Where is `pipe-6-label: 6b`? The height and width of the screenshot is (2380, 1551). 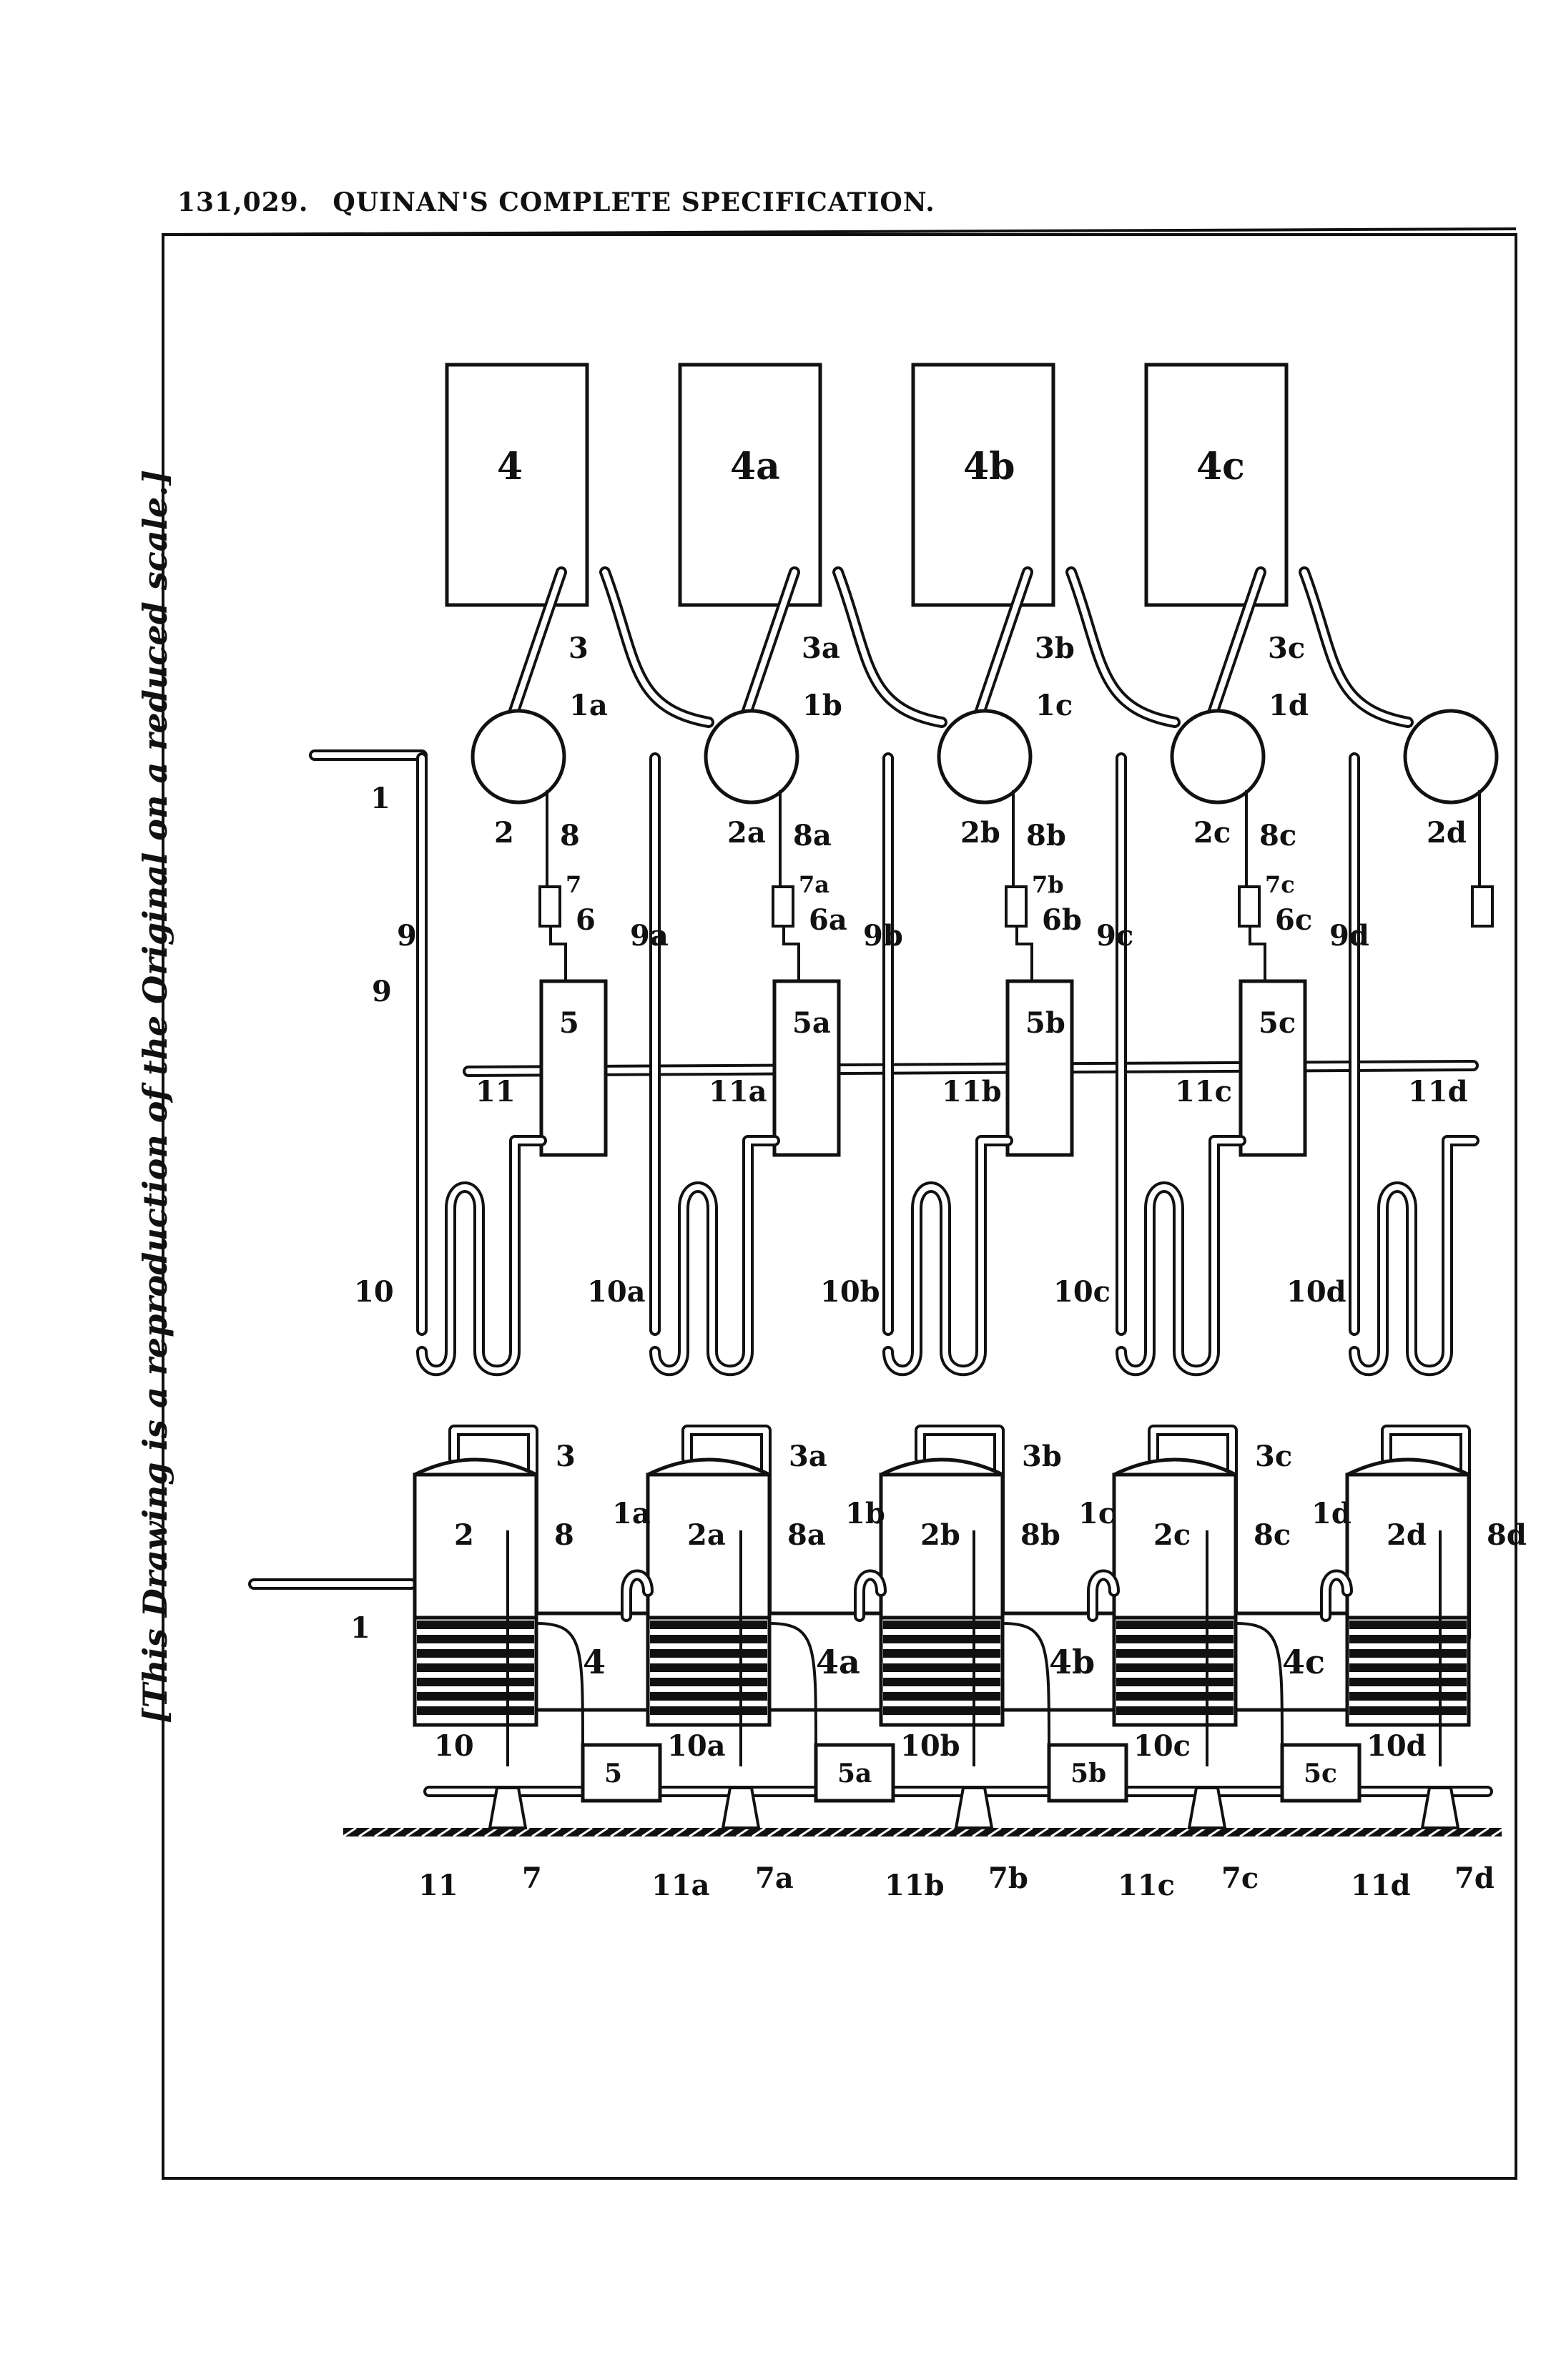
pipe-6-label: 6b is located at coordinates (1062, 920).